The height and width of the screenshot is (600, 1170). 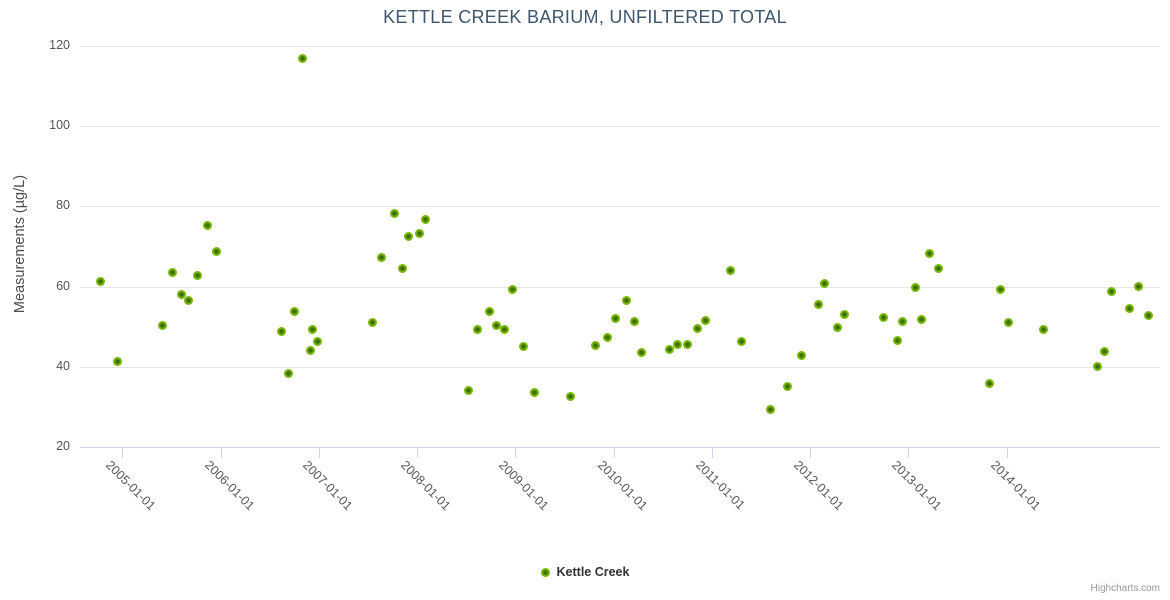 What do you see at coordinates (59, 125) in the screenshot?
I see `y-axis-tick-label: 100` at bounding box center [59, 125].